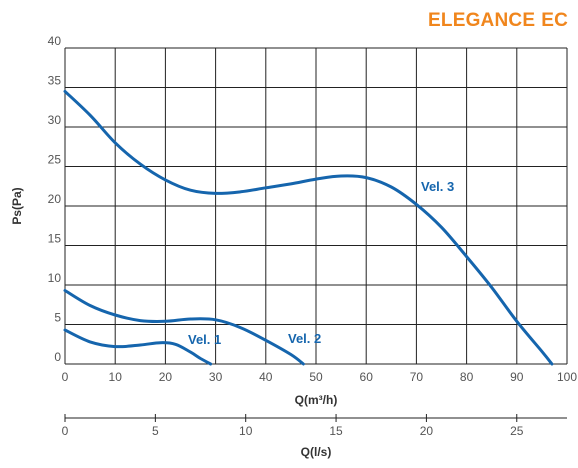 Image resolution: width=578 pixels, height=468 pixels. What do you see at coordinates (57, 357) in the screenshot?
I see `y-tick-label: 0` at bounding box center [57, 357].